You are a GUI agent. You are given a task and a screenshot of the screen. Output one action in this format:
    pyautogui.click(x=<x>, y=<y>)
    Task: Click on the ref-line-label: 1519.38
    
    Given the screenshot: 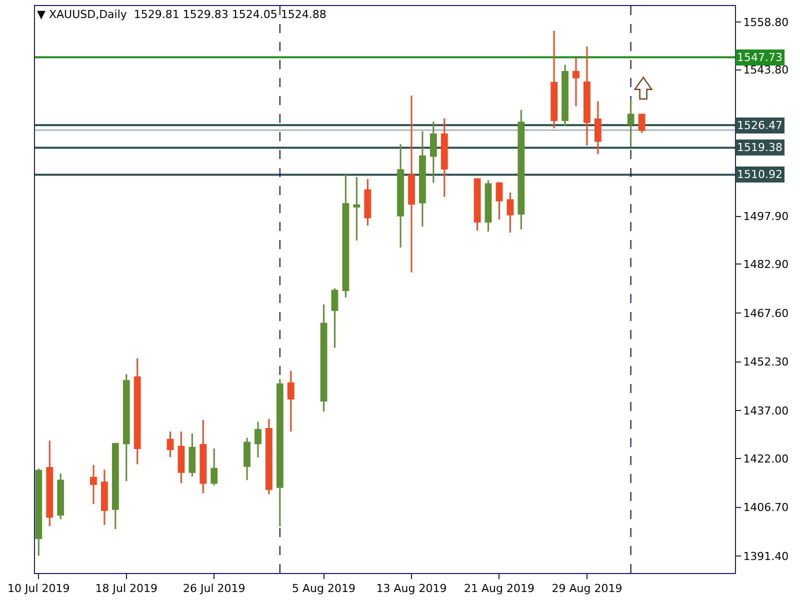 What is the action you would take?
    pyautogui.click(x=759, y=147)
    